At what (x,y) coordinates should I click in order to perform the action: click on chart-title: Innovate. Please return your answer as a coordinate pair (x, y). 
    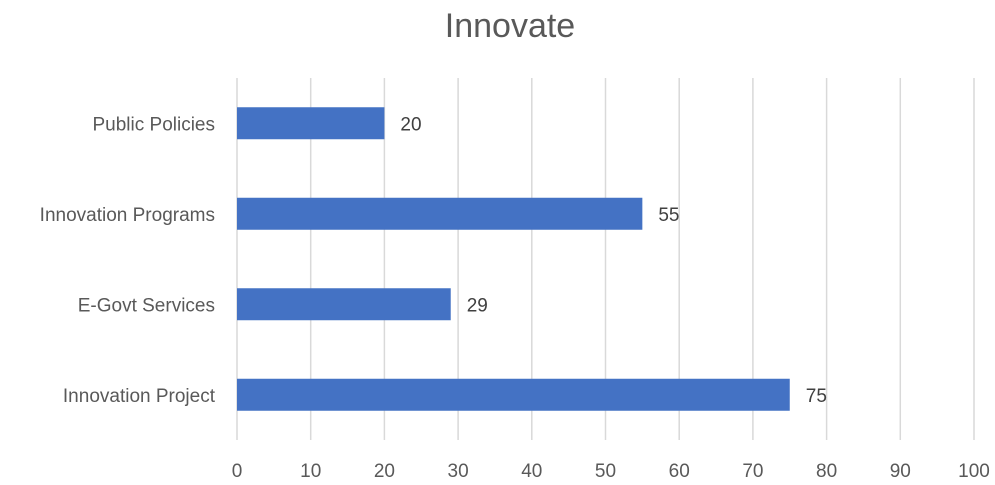
    Looking at the image, I should click on (510, 26).